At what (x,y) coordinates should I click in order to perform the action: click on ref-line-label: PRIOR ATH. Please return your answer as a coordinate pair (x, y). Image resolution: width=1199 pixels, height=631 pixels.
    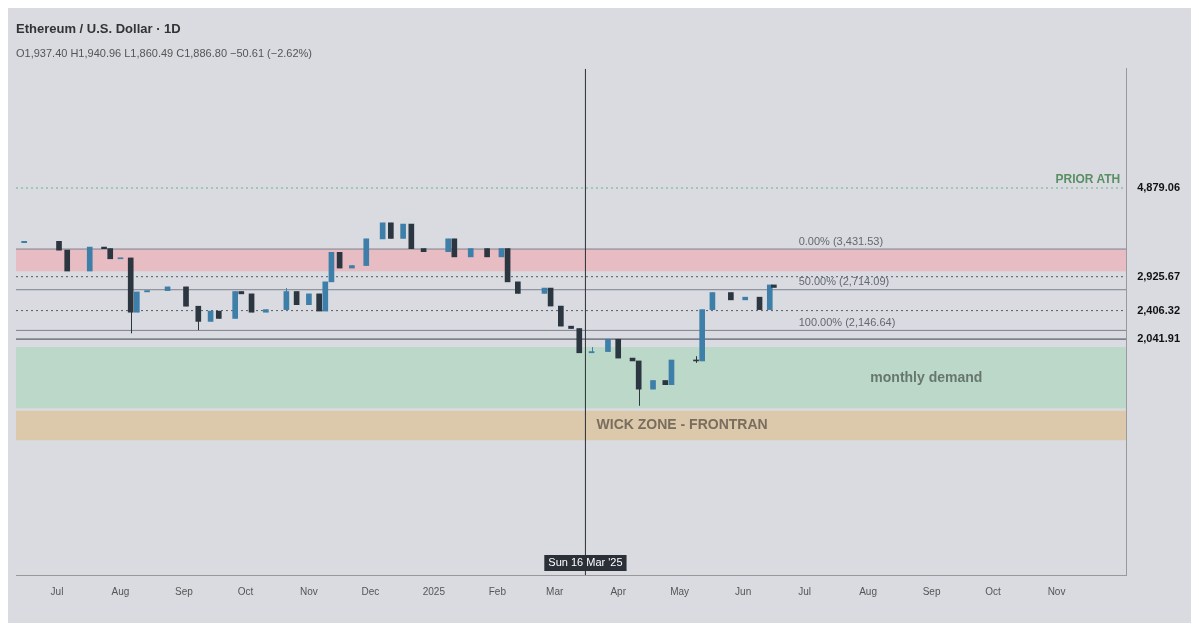
    Looking at the image, I should click on (1088, 179).